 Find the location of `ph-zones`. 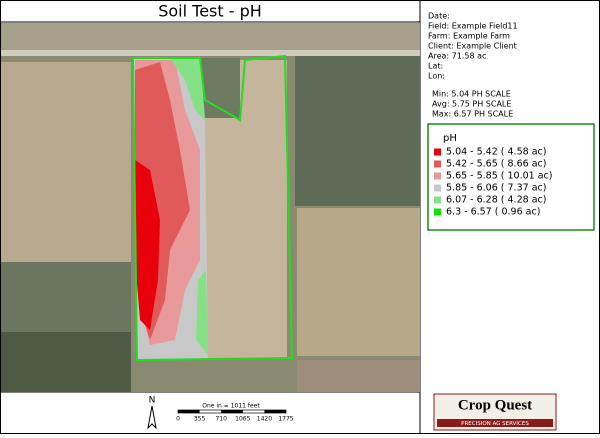

ph-zones is located at coordinates (170, 209).